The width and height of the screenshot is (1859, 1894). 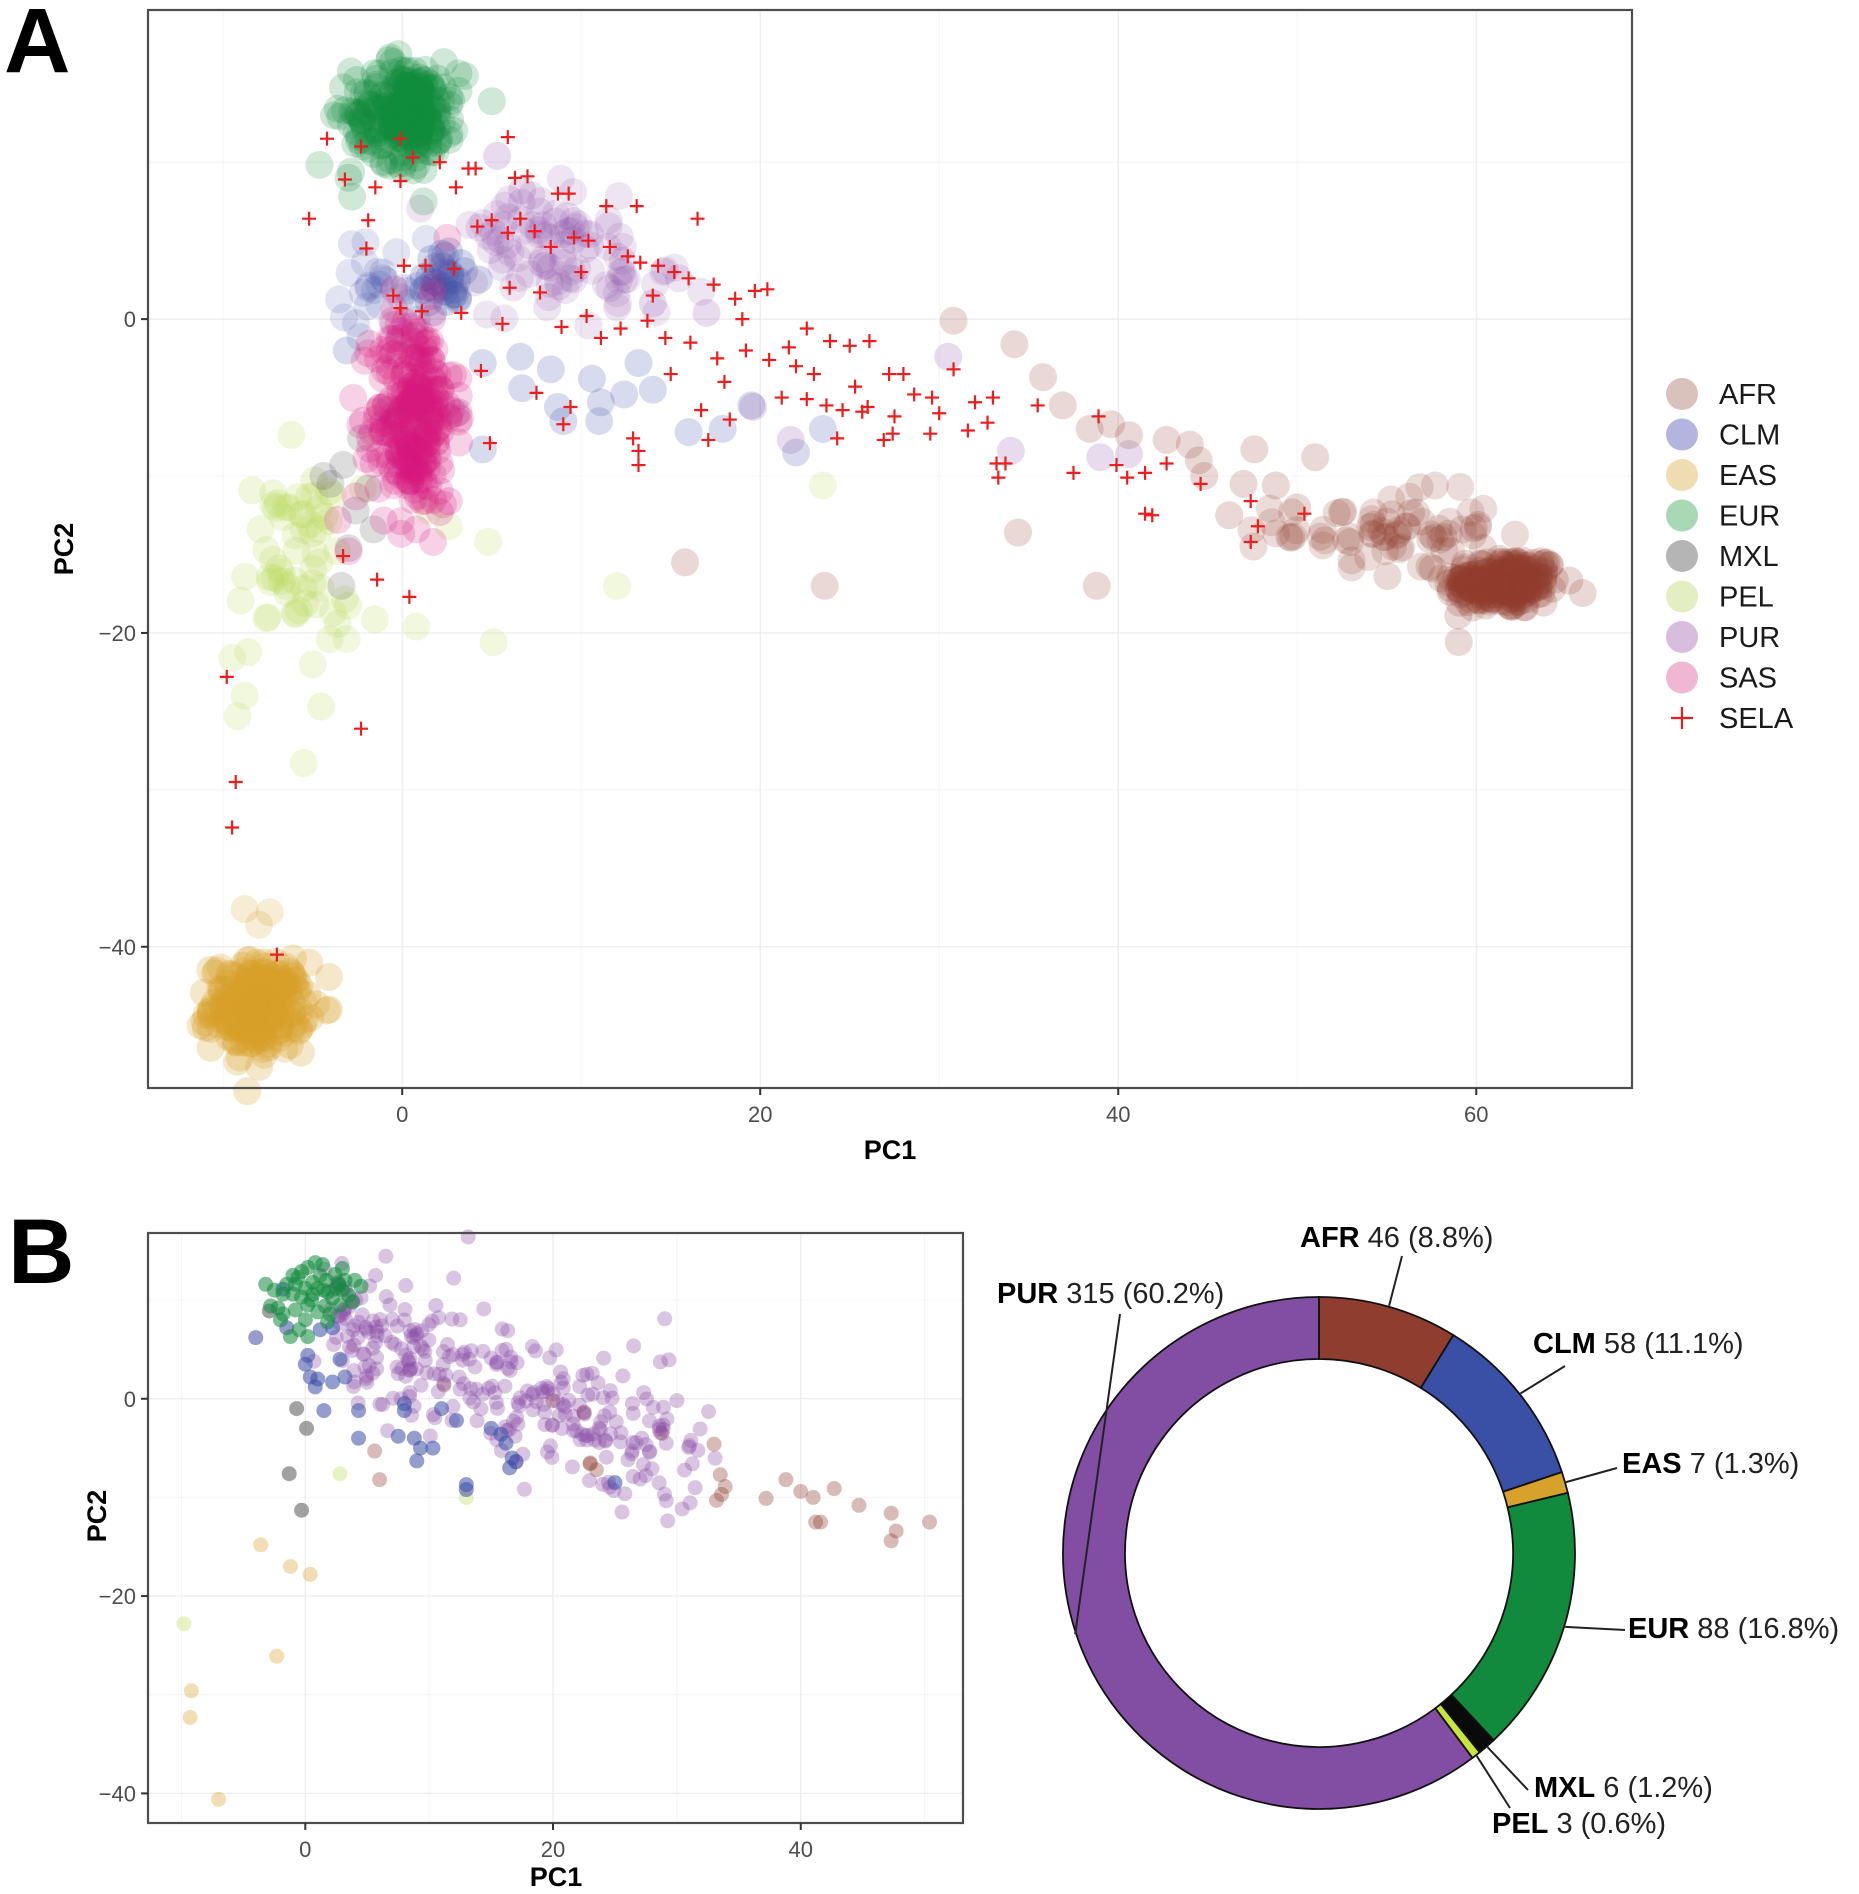 What do you see at coordinates (1513, 1616) in the screenshot?
I see `donut-slice-eur` at bounding box center [1513, 1616].